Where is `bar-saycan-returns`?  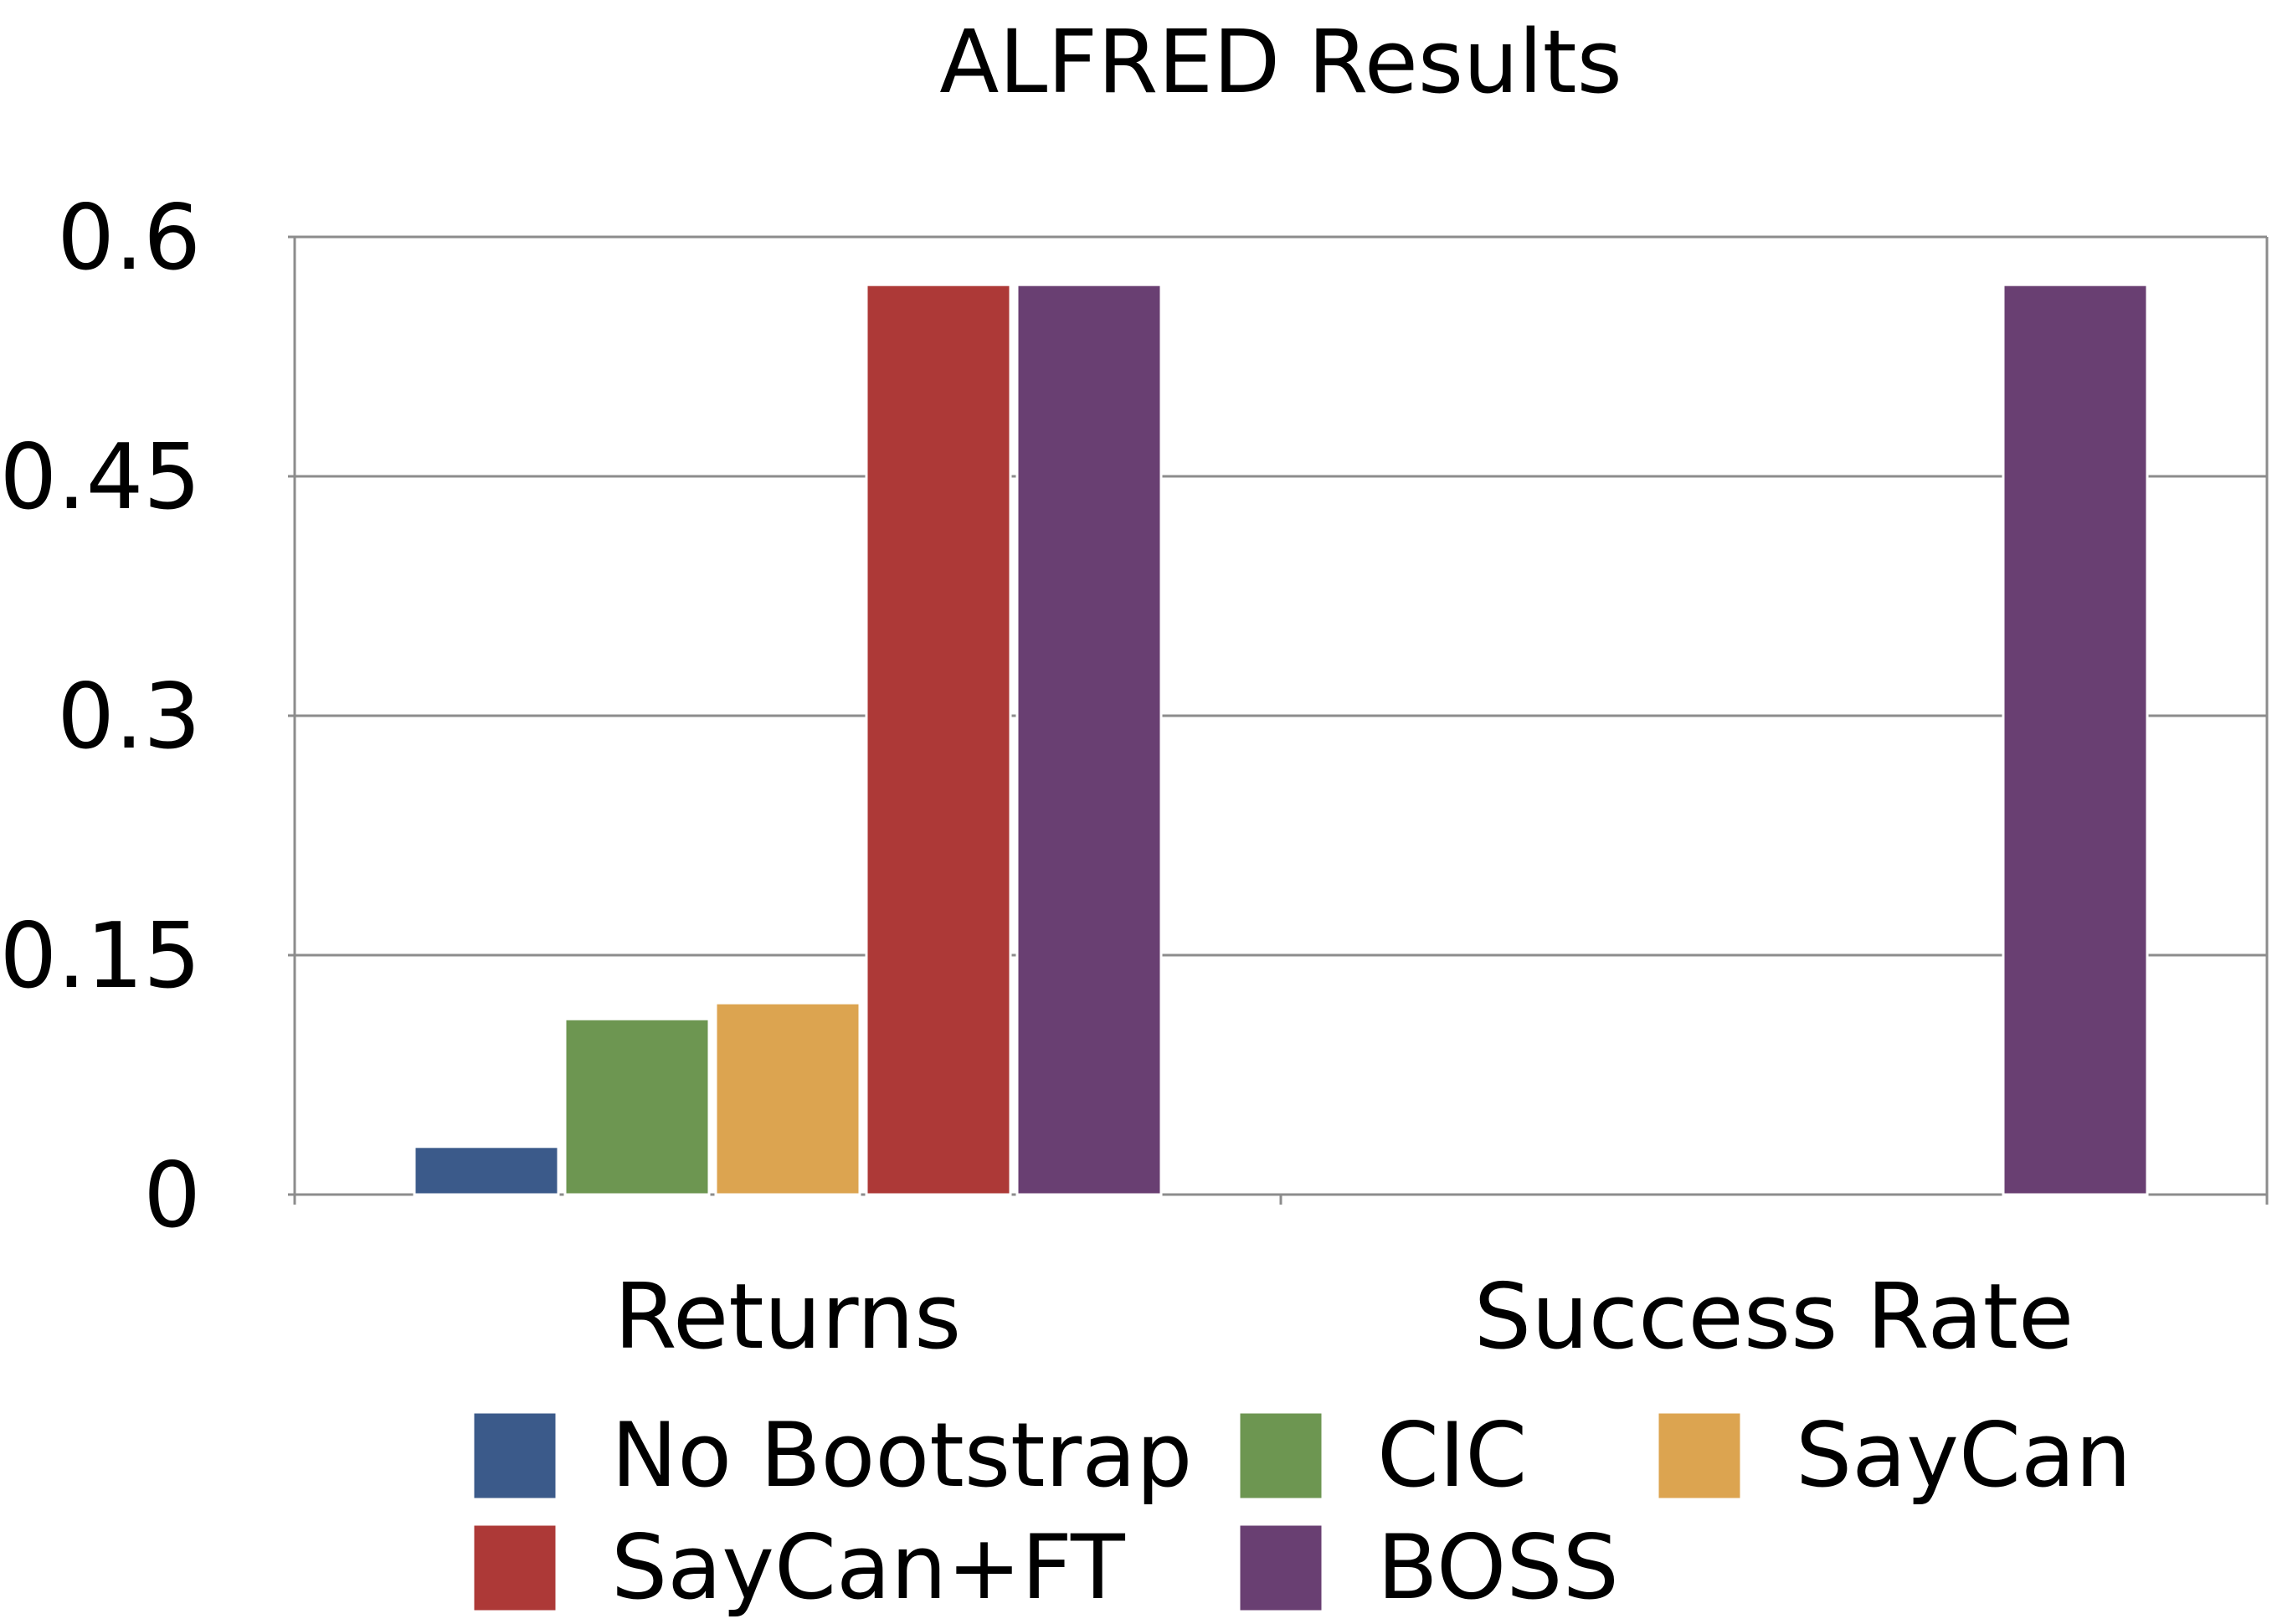
bar-saycan-returns is located at coordinates (787, 1098).